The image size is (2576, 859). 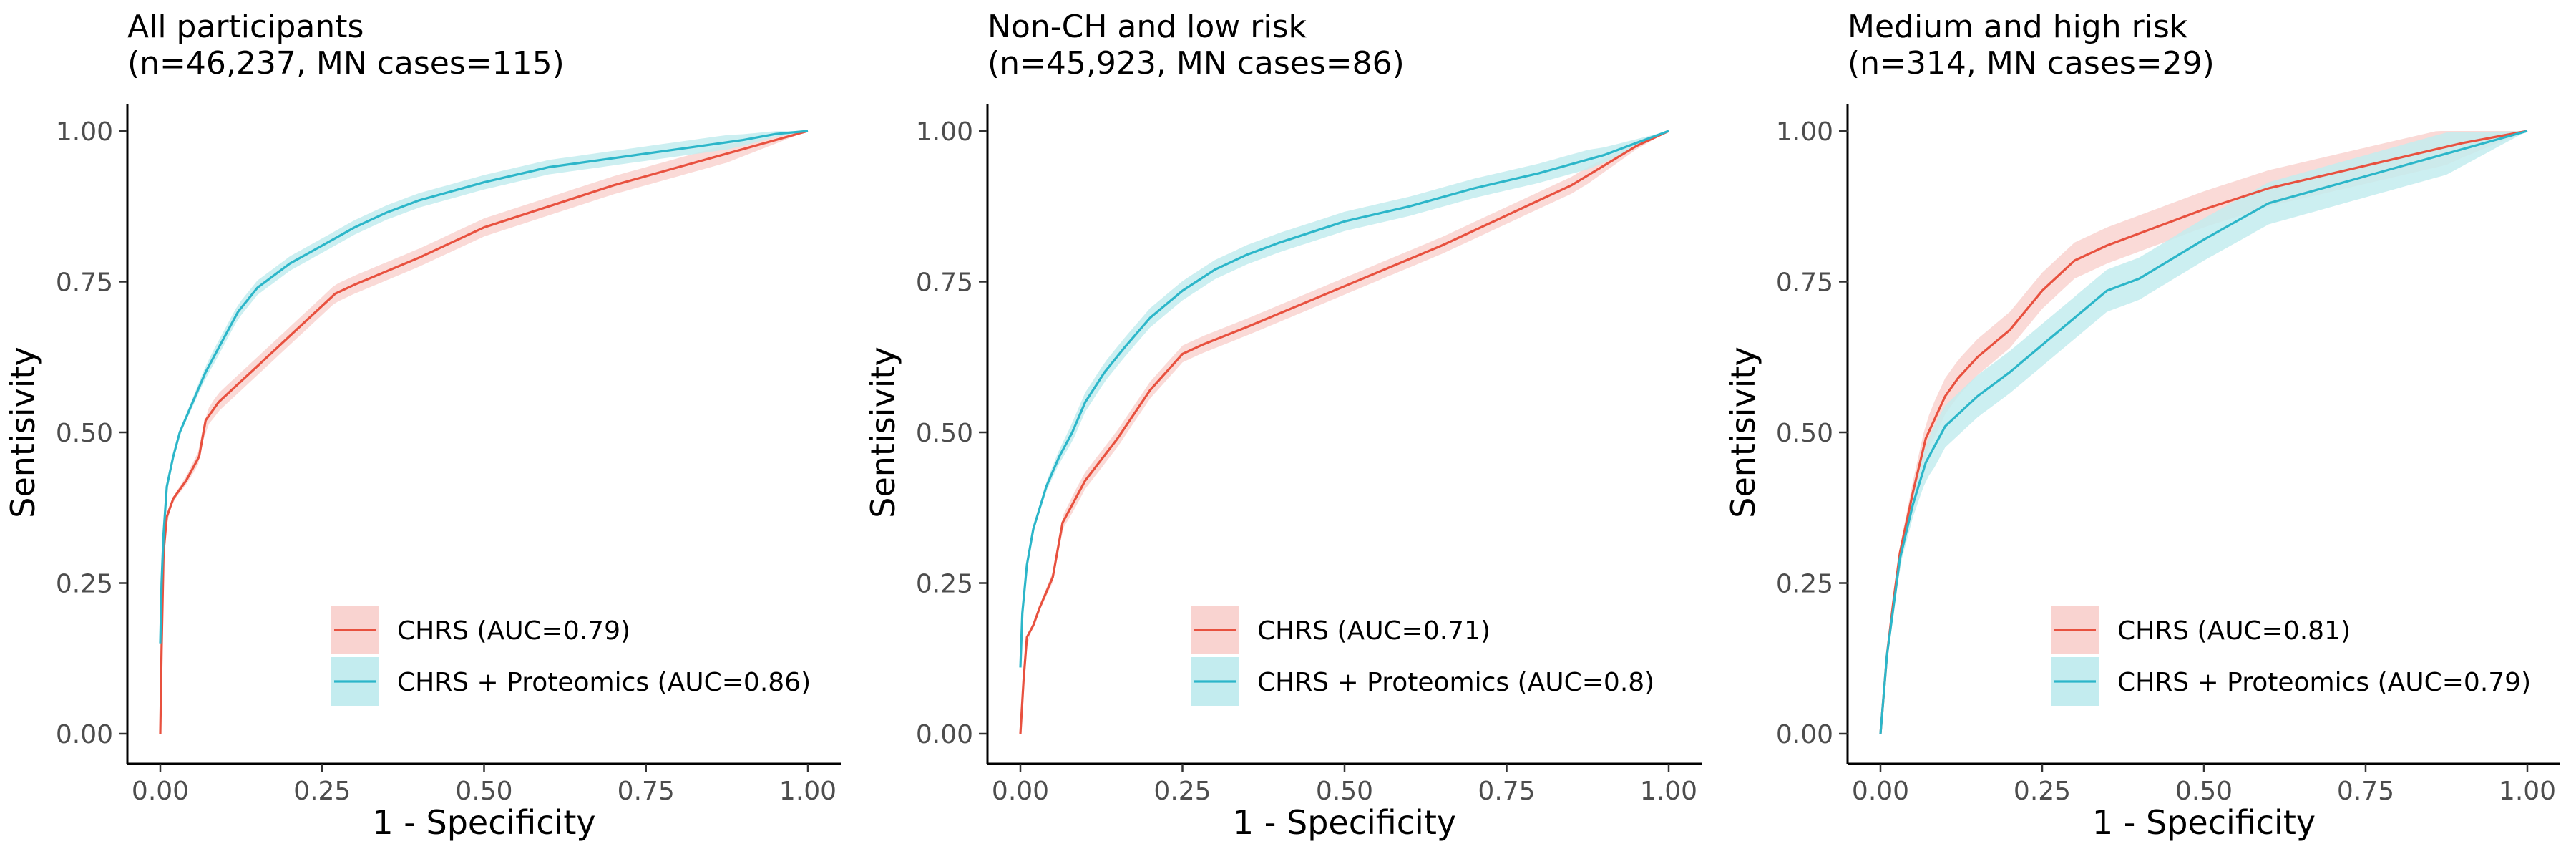 What do you see at coordinates (513, 631) in the screenshot?
I see `legend-label: CHRS (AUC=0.79)` at bounding box center [513, 631].